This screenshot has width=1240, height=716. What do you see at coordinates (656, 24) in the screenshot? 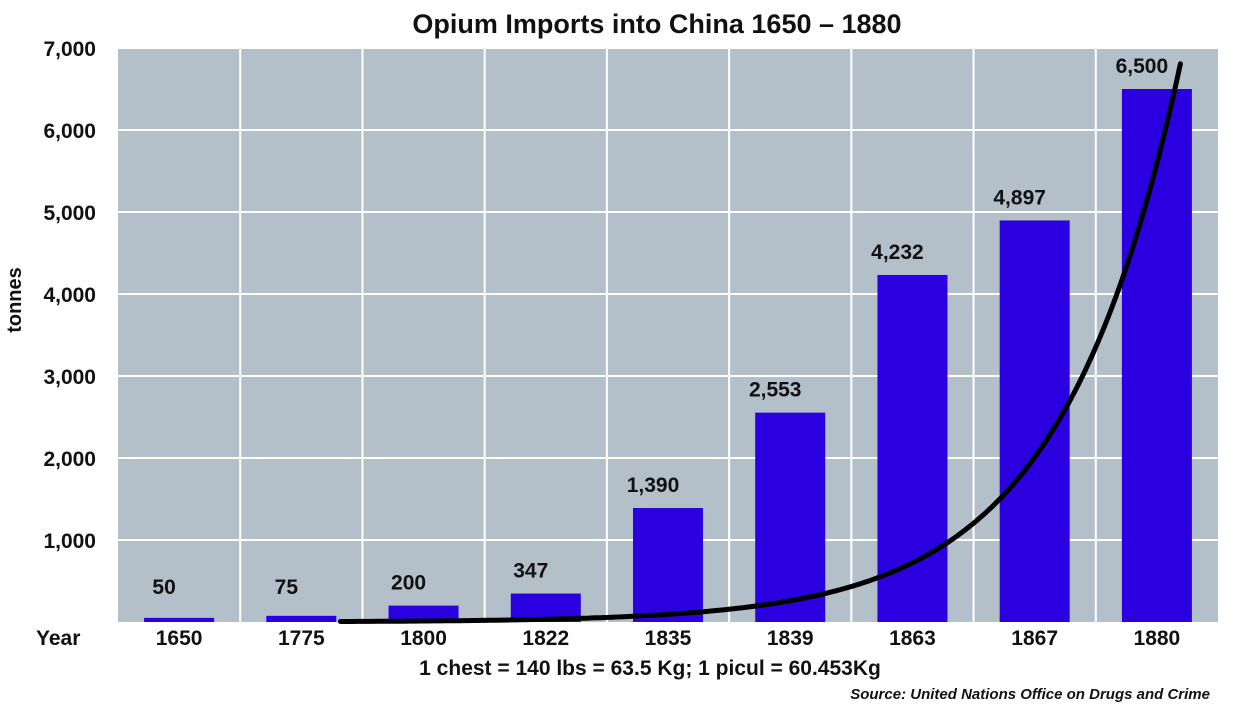
I see `chart-title: Opium Imports into China 1650 – 1880` at bounding box center [656, 24].